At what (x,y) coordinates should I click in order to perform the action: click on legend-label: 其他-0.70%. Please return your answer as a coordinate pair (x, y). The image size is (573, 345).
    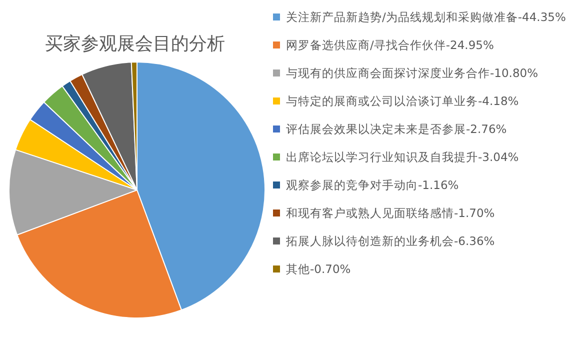
    Looking at the image, I should click on (318, 269).